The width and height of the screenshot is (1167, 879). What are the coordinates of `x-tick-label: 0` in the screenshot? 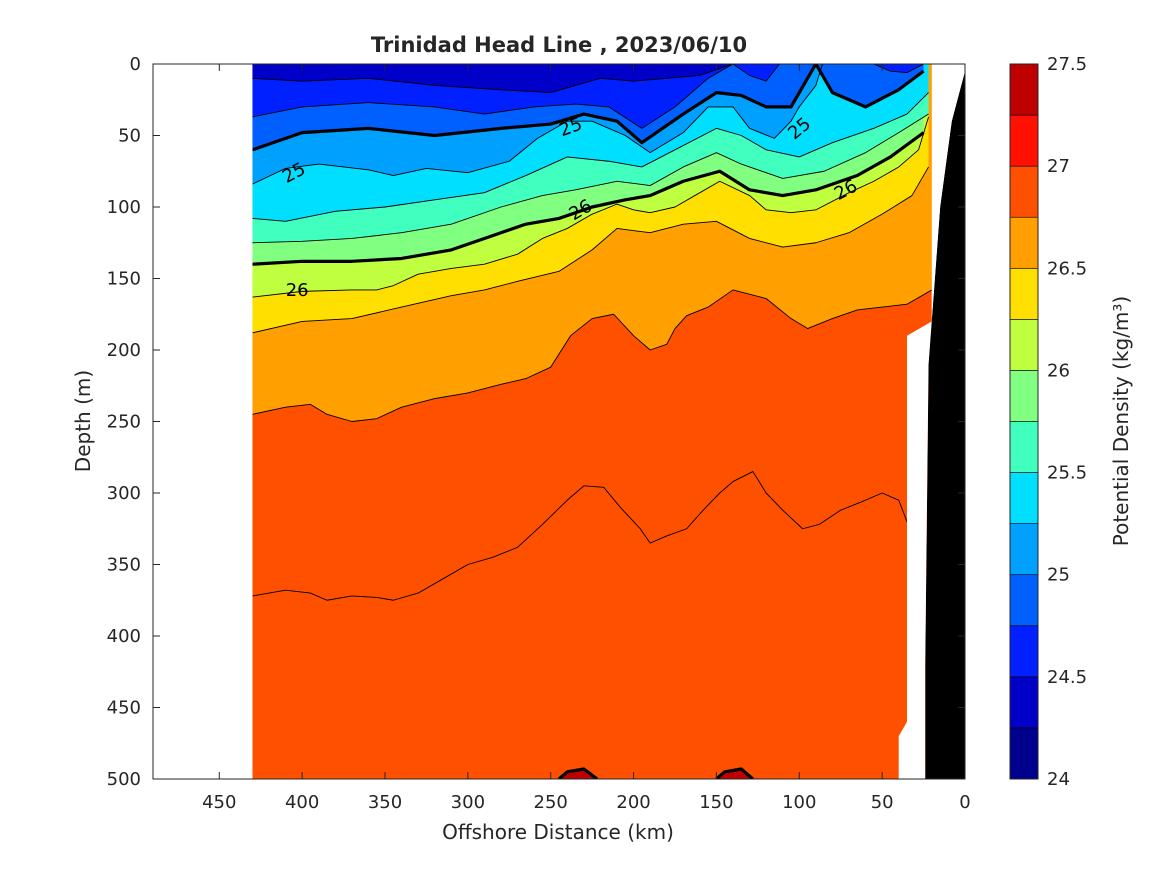 It's located at (964, 802).